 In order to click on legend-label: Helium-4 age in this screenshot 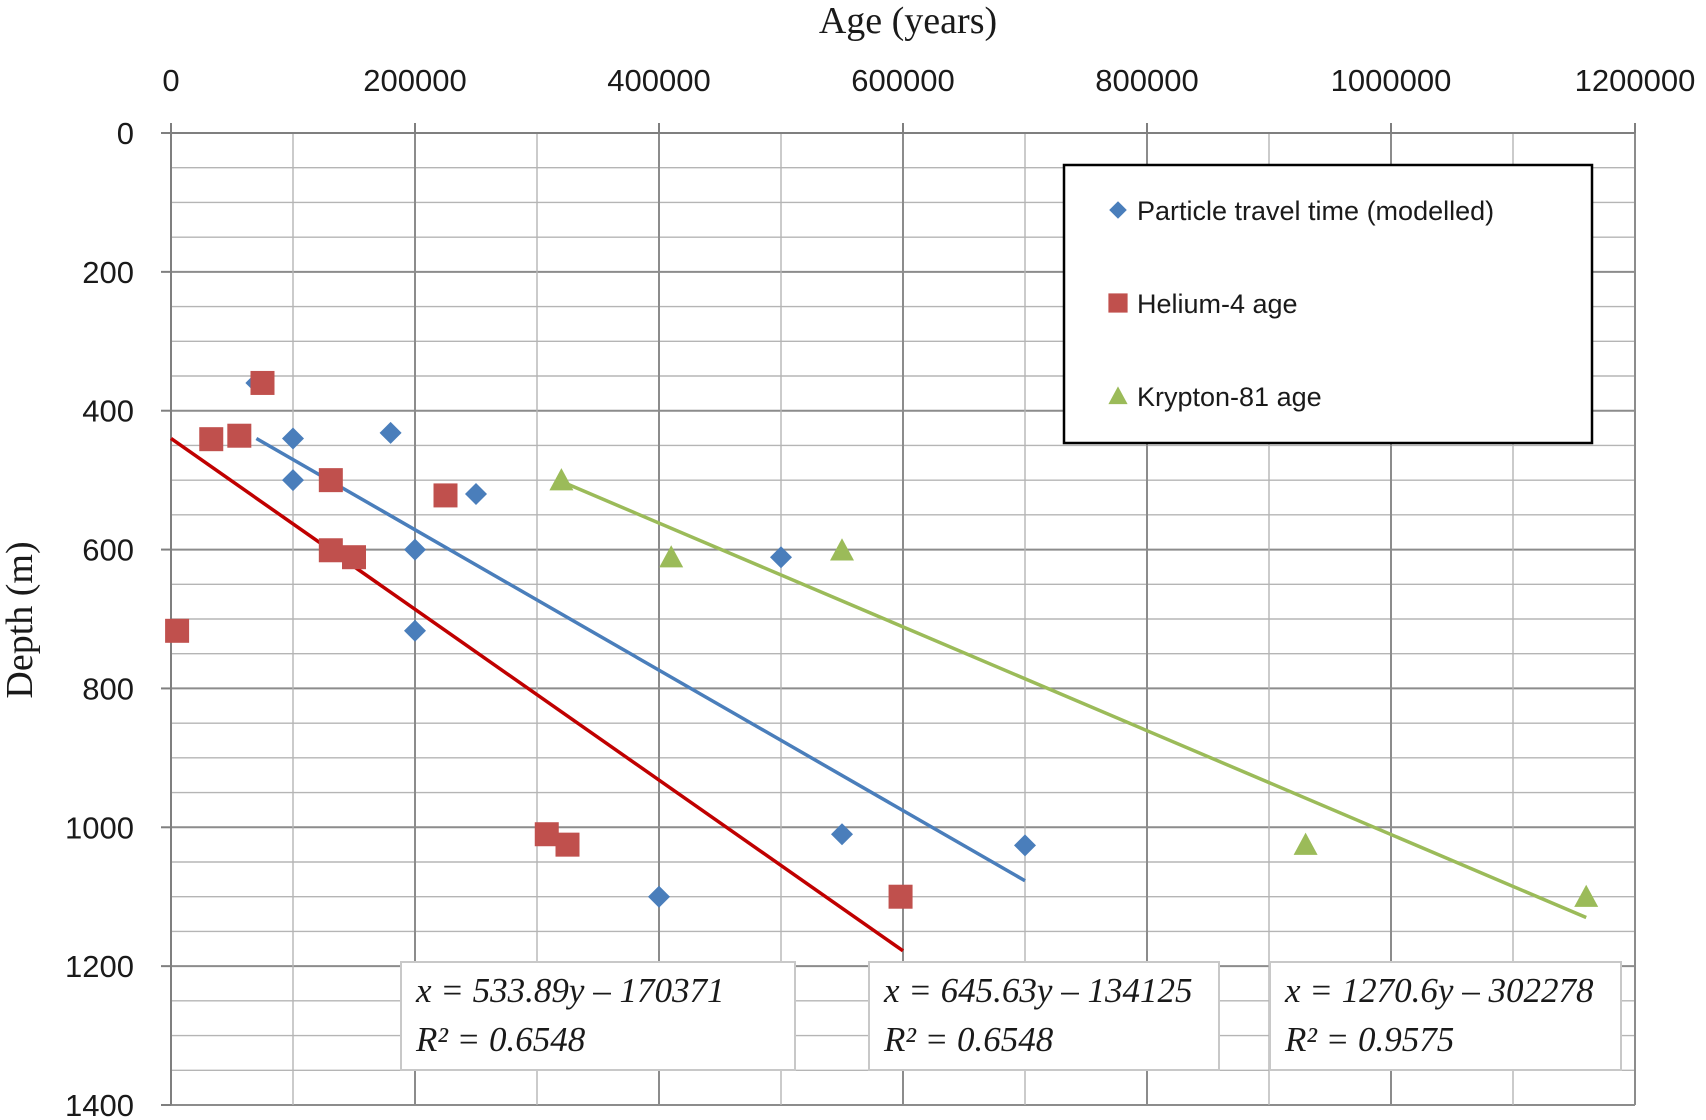, I will do `click(1217, 304)`.